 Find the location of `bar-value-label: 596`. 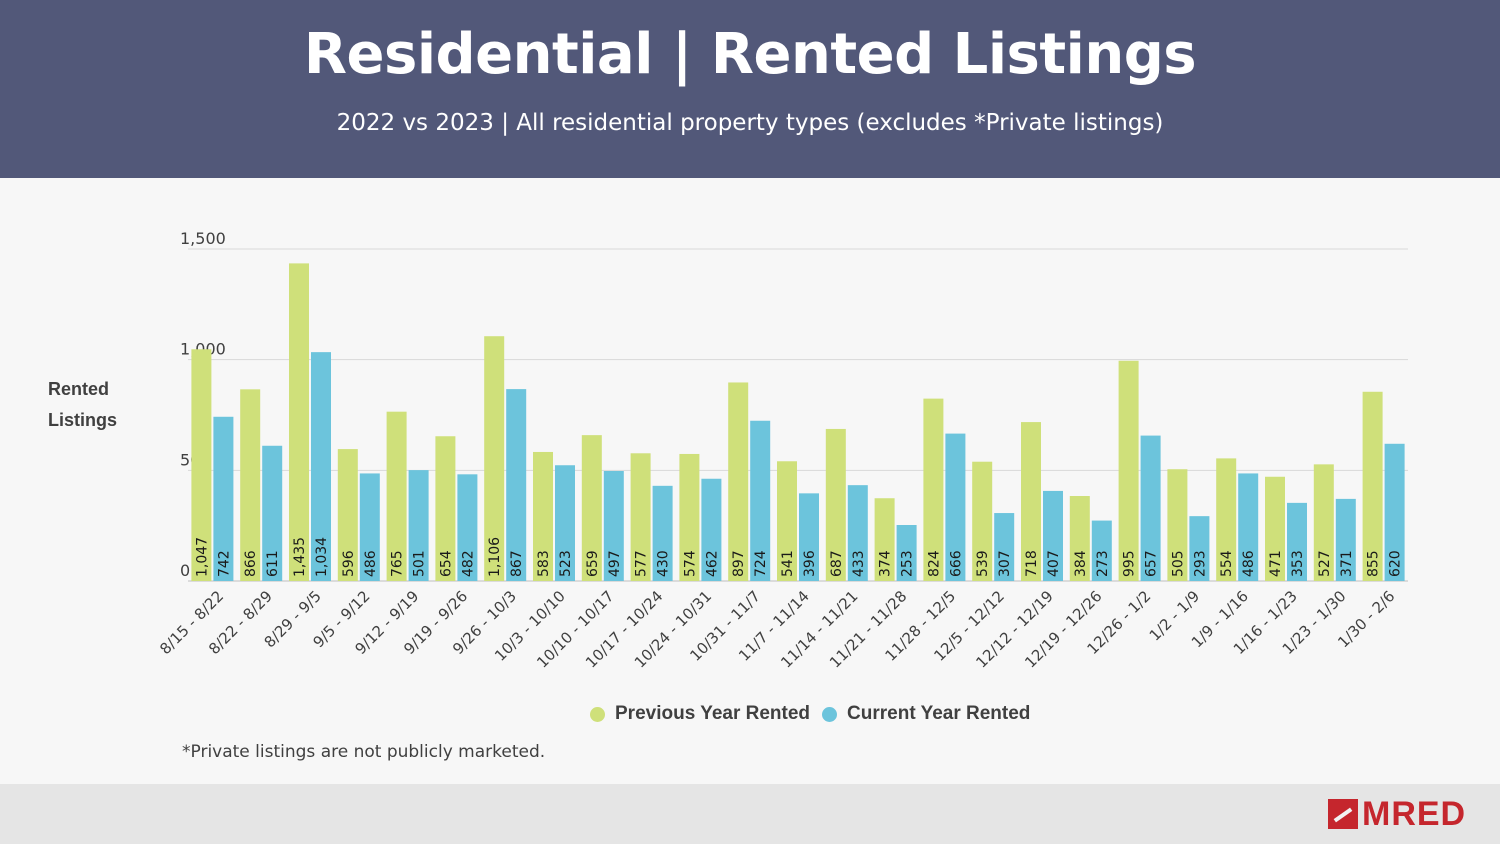

bar-value-label: 596 is located at coordinates (349, 563).